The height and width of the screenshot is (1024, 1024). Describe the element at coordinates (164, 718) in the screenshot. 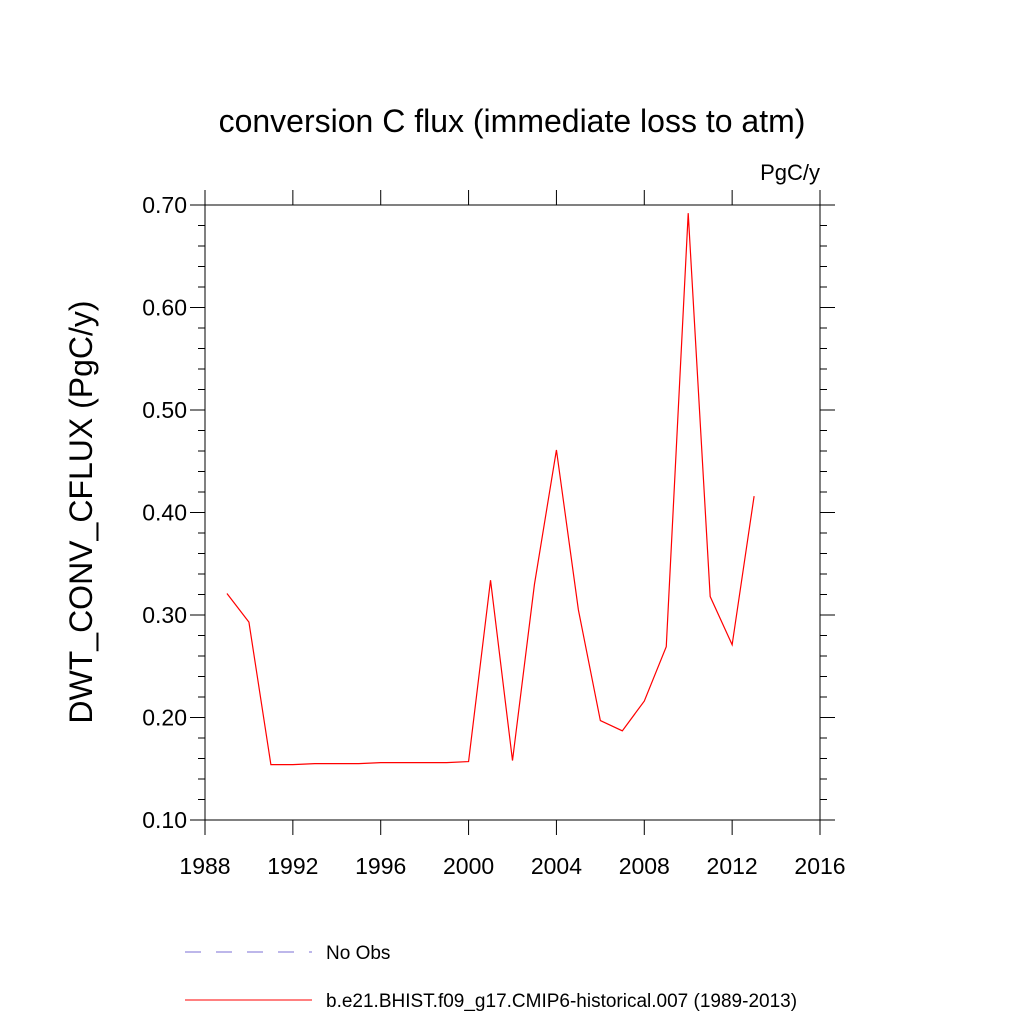

I see `y-tick-label: 0.20` at that location.